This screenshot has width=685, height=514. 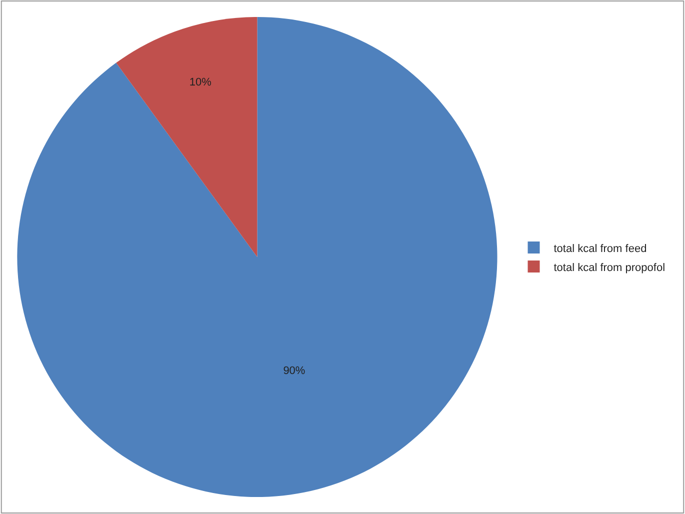 What do you see at coordinates (294, 371) in the screenshot?
I see `data-label: 90%` at bounding box center [294, 371].